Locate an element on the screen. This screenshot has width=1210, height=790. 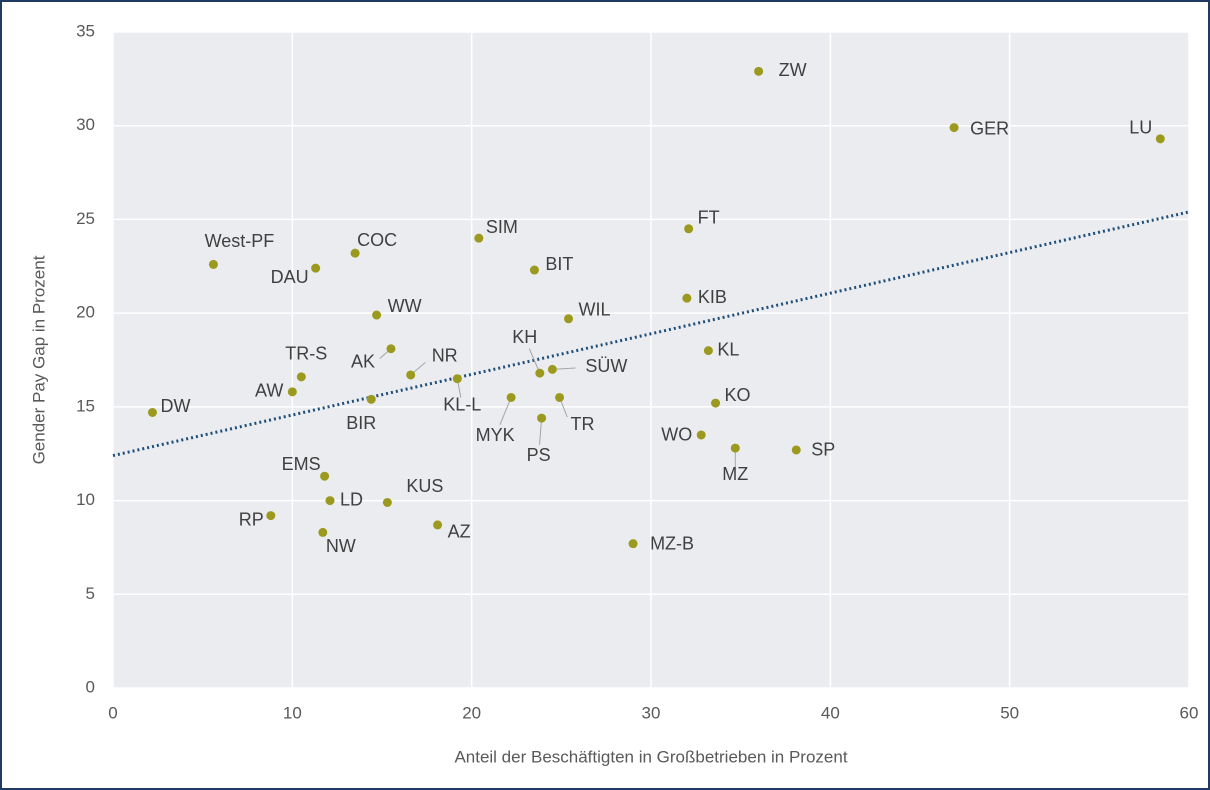
point-label: WO is located at coordinates (676, 435).